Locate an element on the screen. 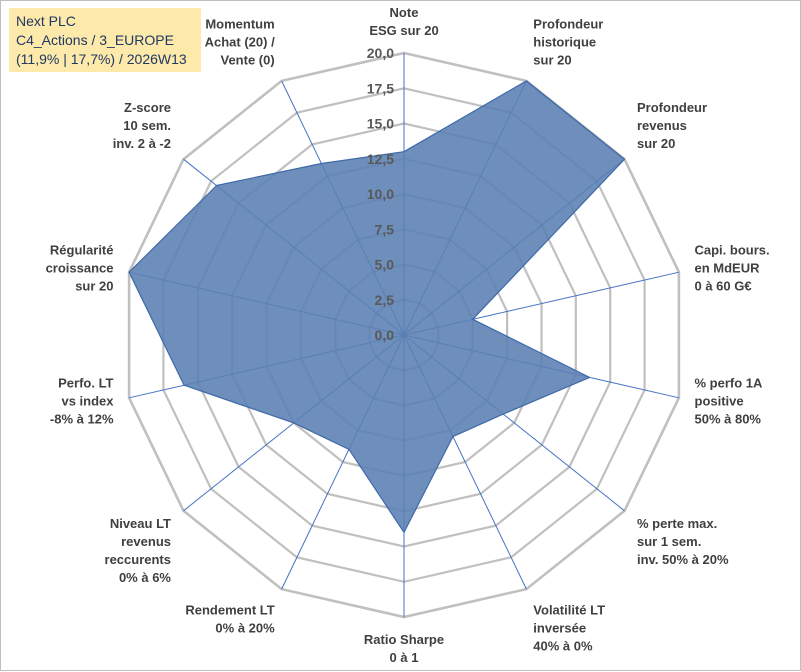 This screenshot has width=801, height=672. category-label-line: historique is located at coordinates (564, 42).